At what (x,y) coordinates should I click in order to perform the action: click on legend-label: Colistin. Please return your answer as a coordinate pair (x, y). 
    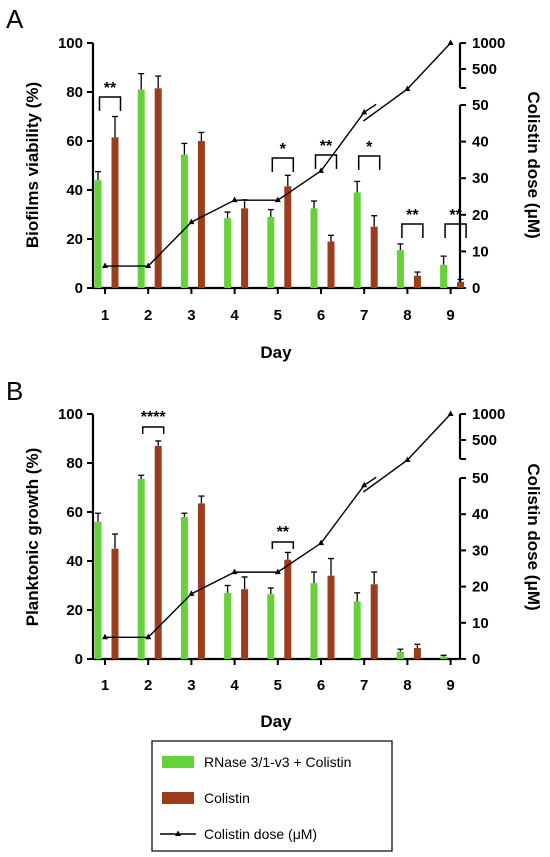
    Looking at the image, I should click on (227, 798).